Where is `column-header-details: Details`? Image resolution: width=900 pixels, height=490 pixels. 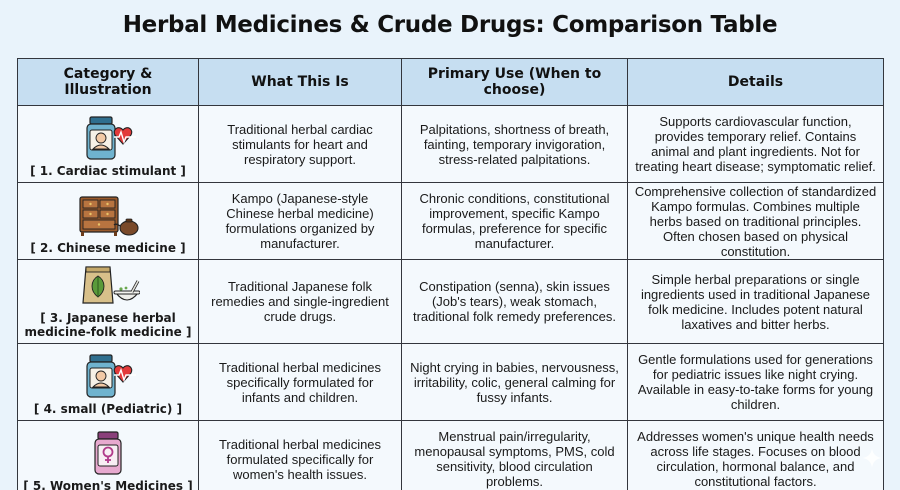 column-header-details: Details is located at coordinates (755, 82).